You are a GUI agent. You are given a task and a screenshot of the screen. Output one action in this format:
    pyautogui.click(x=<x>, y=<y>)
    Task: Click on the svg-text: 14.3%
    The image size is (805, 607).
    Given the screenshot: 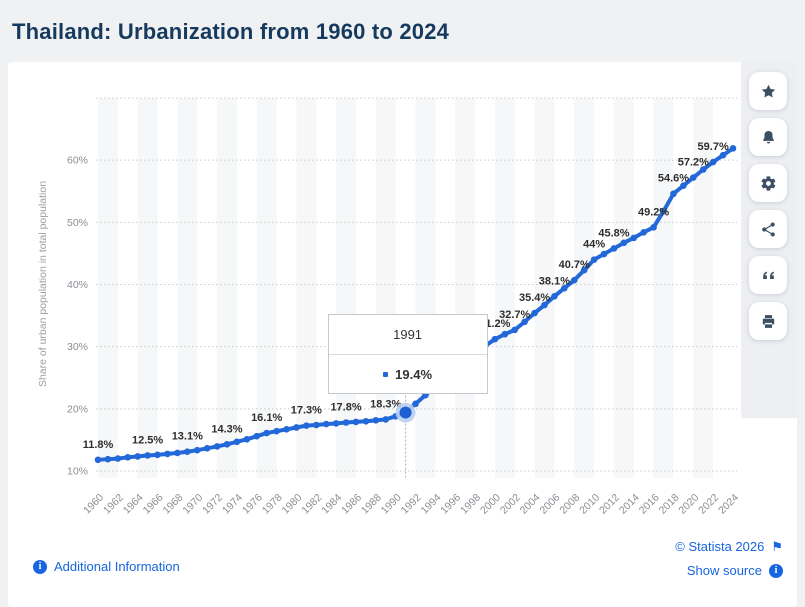 What is the action you would take?
    pyautogui.click(x=226, y=429)
    